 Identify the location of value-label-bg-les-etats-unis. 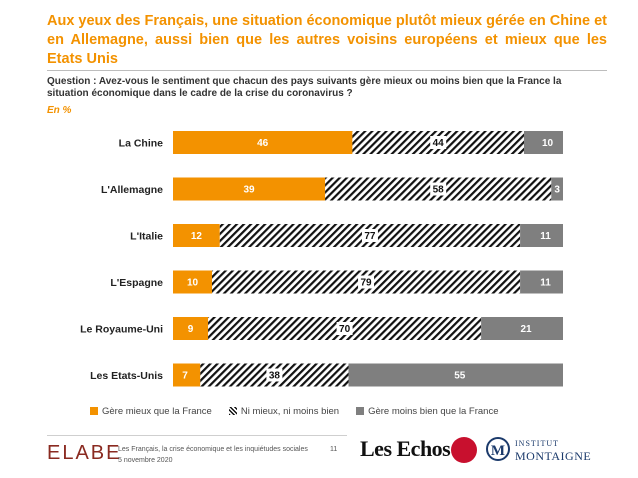
(274, 375).